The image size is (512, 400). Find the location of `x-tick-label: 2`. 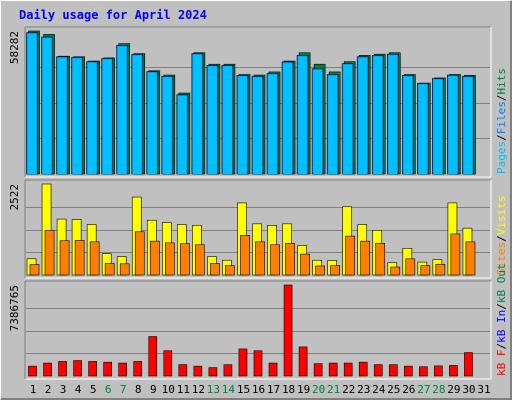

x-tick-label: 2 is located at coordinates (48, 389).